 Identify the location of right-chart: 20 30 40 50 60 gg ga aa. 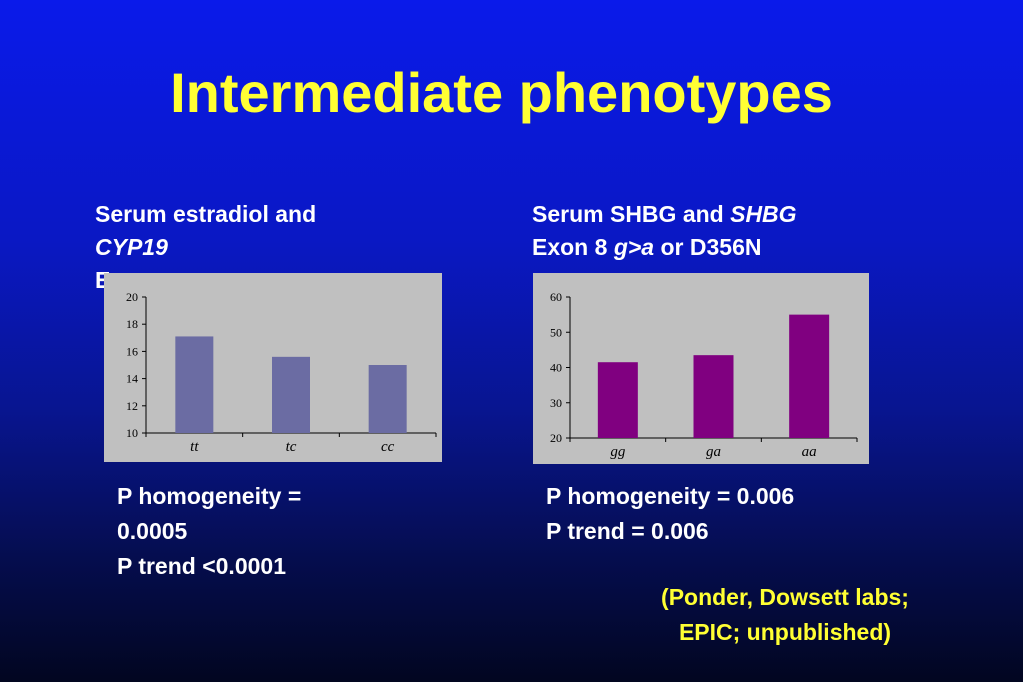
(701, 368).